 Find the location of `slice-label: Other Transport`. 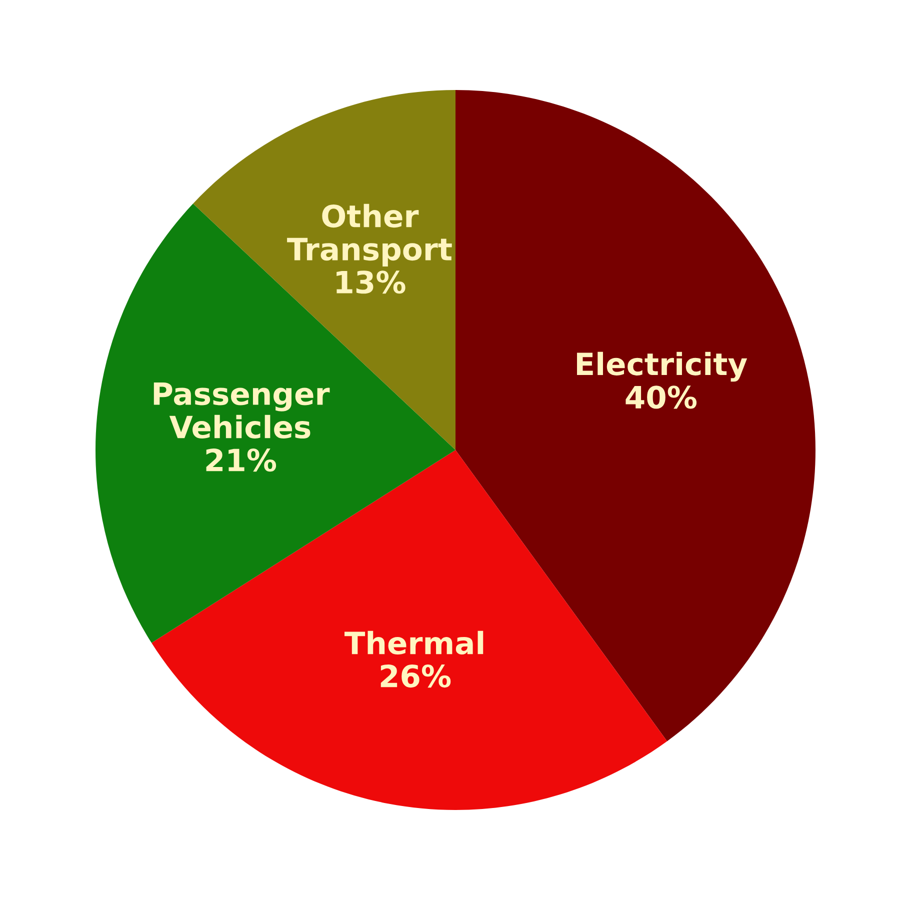

slice-label: Other Transport is located at coordinates (369, 235).